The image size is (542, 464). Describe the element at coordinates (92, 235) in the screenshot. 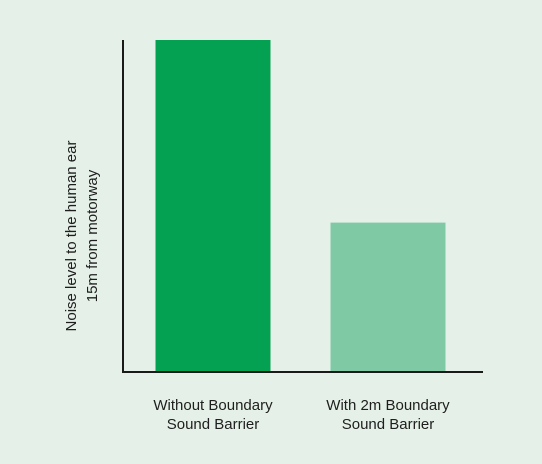

I see `y-axis-label-line-2: 15m from motorway` at that location.